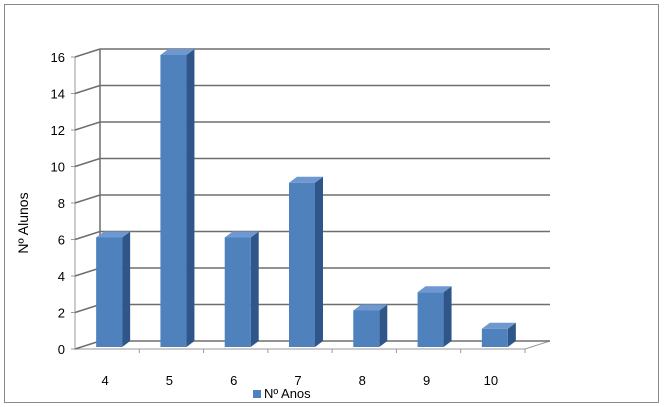 Image resolution: width=665 pixels, height=407 pixels. What do you see at coordinates (426, 380) in the screenshot?
I see `x-tick-label: 9` at bounding box center [426, 380].